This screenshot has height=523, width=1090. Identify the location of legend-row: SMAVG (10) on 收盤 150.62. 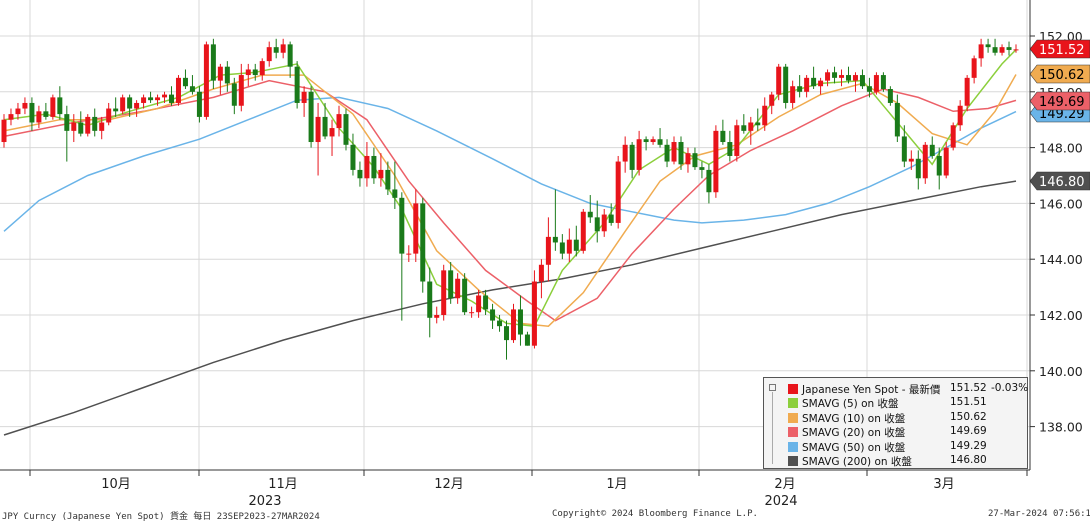
(895, 418).